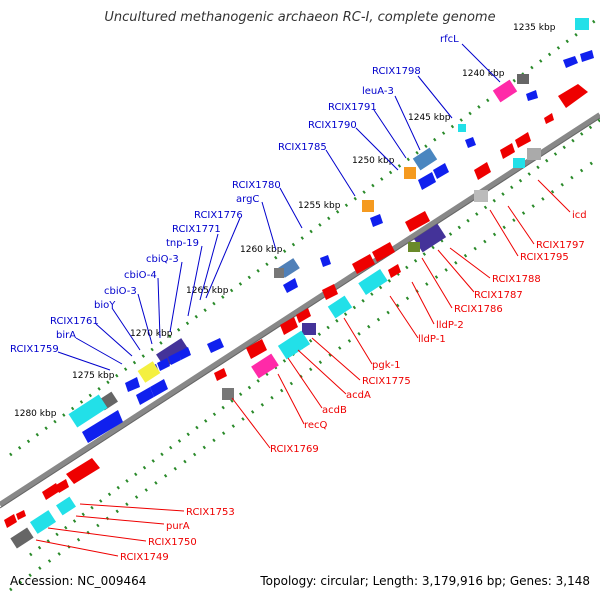 The width and height of the screenshot is (600, 600). Describe the element at coordinates (386, 365) in the screenshot. I see `gene-label: pgk-1` at that location.